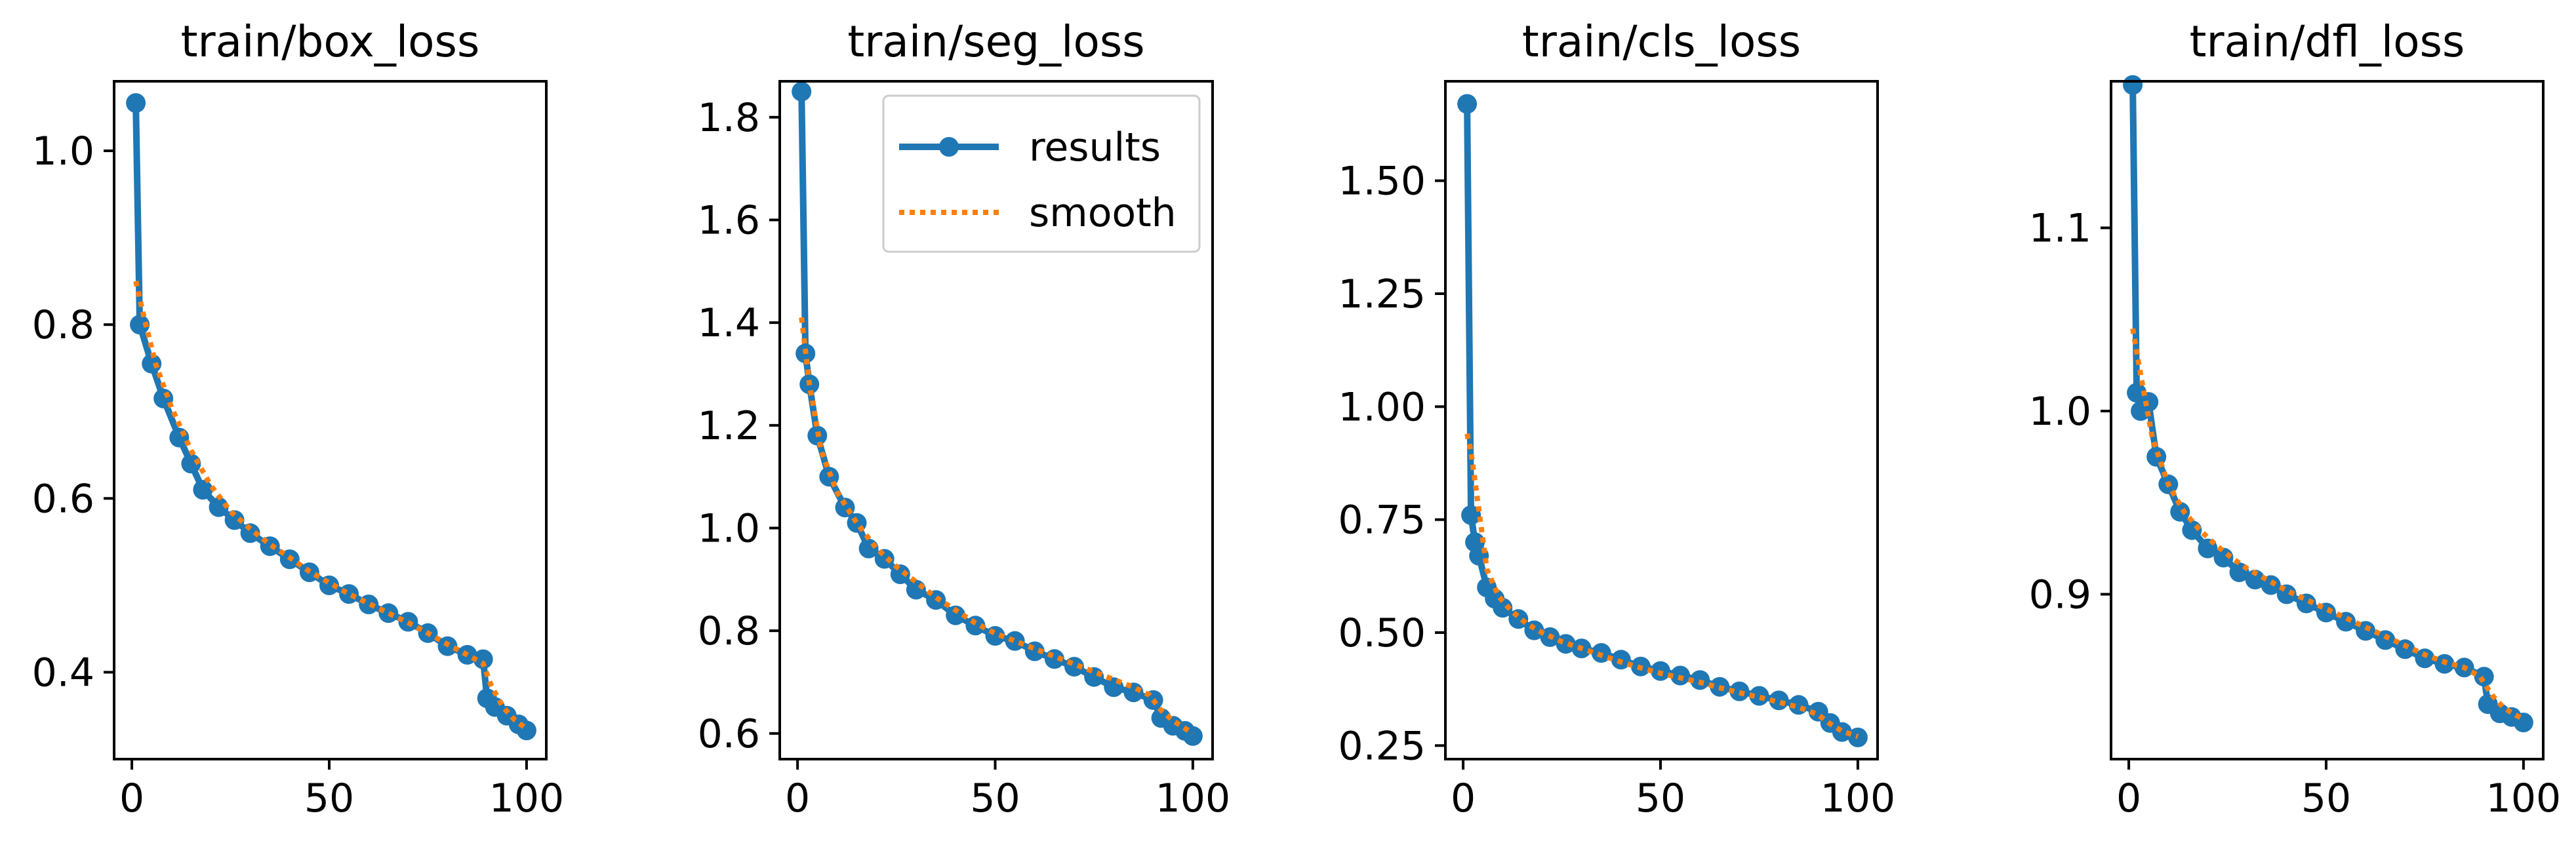 This screenshot has height=845, width=2576. What do you see at coordinates (1382, 520) in the screenshot?
I see `y-tick-label: 0.75` at bounding box center [1382, 520].